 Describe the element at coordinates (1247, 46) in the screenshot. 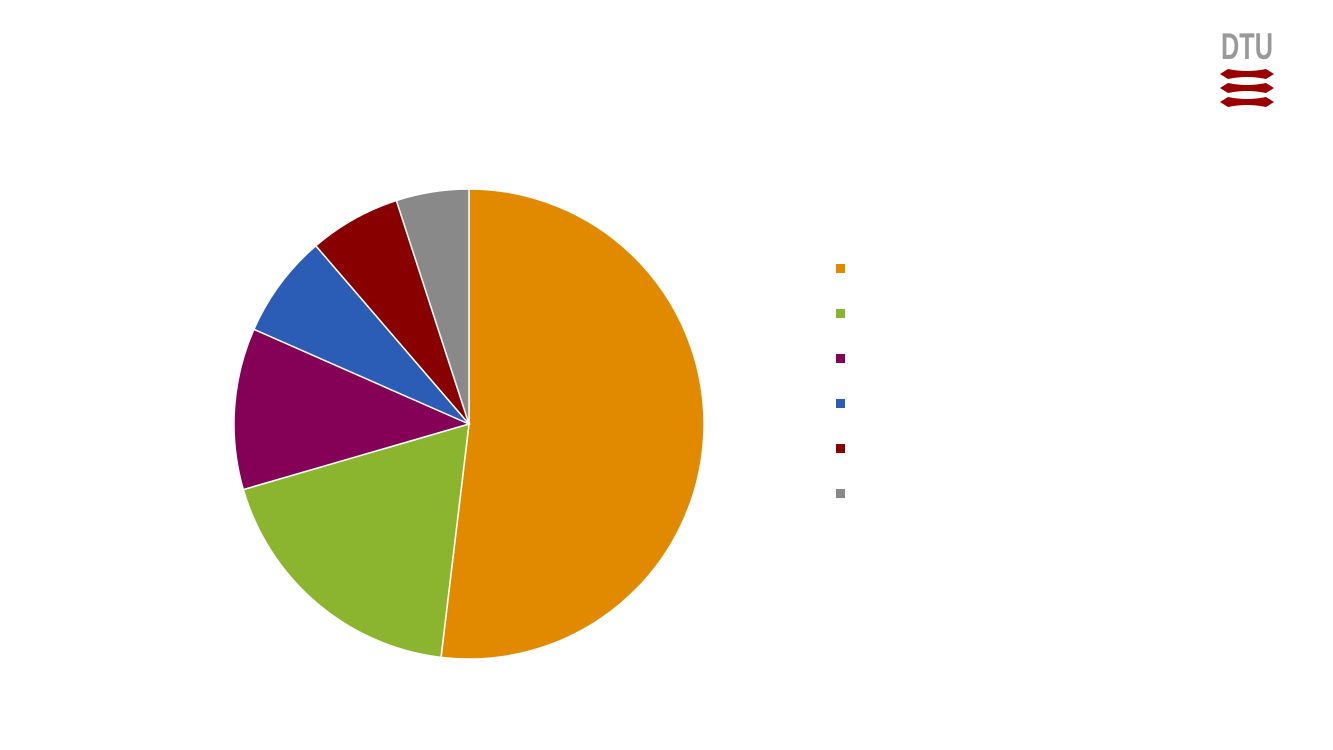

I see `logo-text: DTU` at that location.